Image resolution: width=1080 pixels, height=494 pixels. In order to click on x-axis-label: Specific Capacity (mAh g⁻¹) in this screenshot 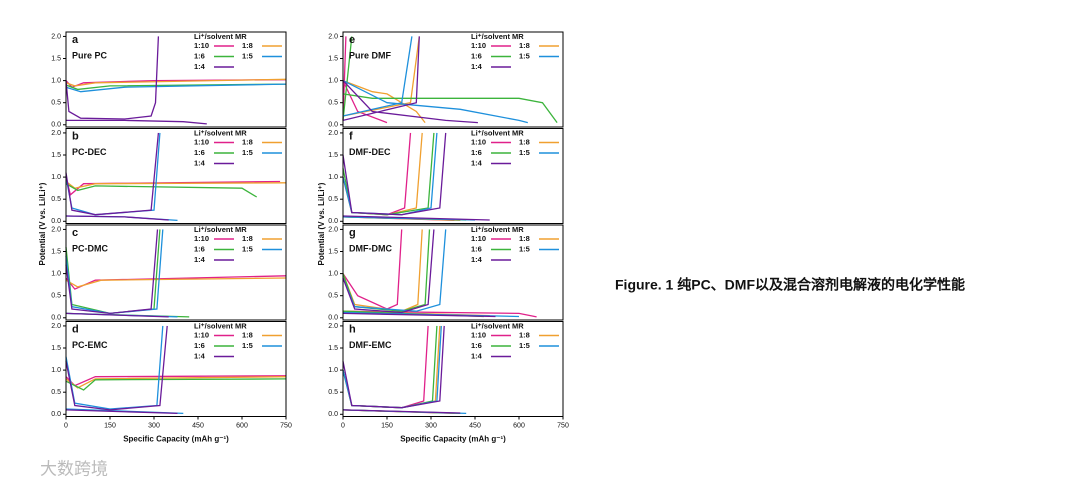, I will do `click(176, 439)`.